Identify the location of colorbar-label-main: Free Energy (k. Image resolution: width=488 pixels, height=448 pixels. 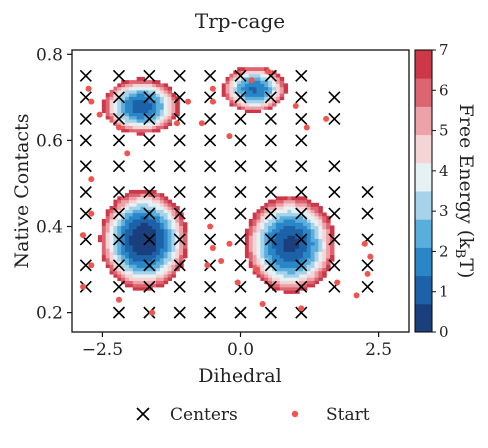
(466, 177).